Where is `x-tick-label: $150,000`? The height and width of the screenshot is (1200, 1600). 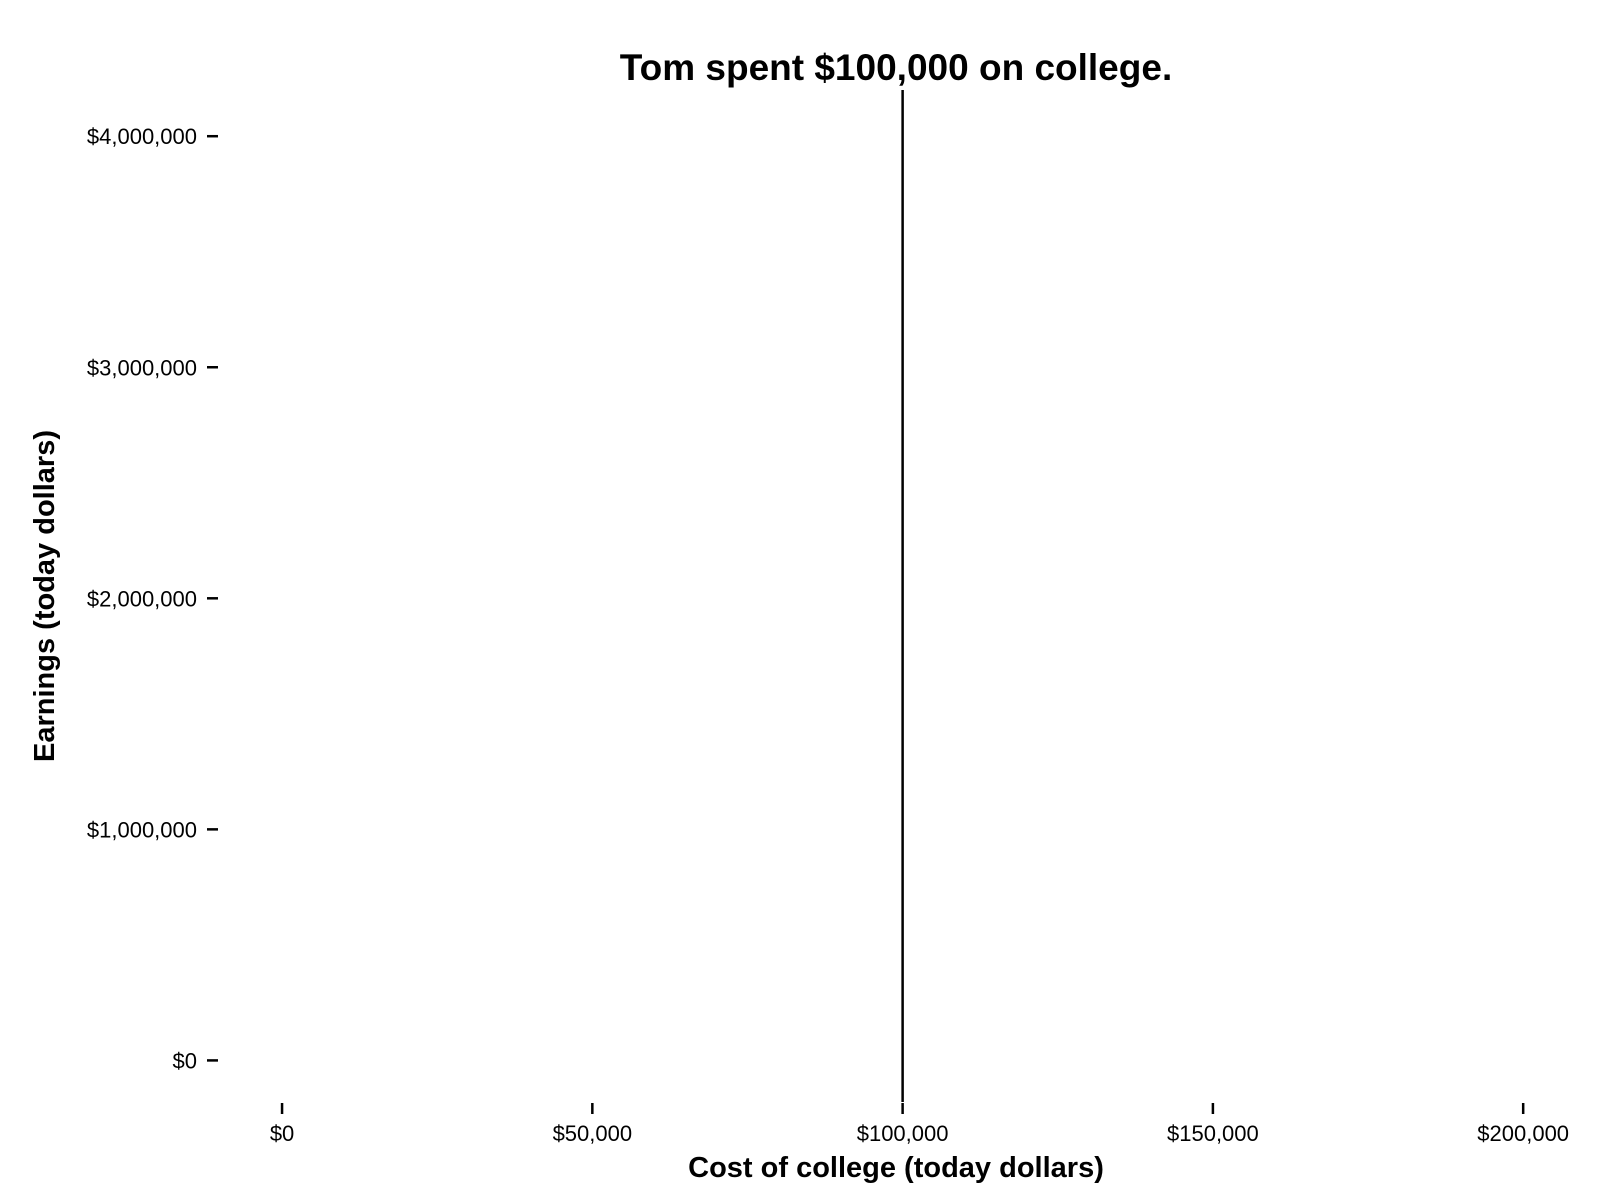
x-tick-label: $150,000 is located at coordinates (1213, 1133).